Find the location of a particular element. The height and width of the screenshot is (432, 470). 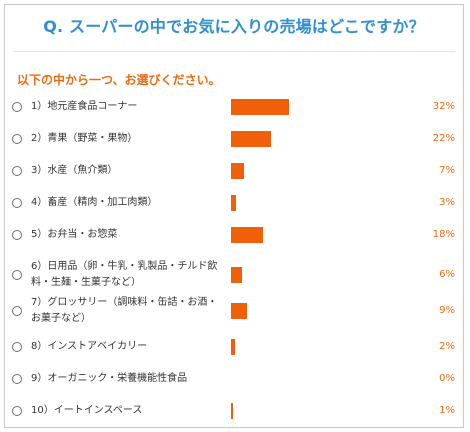

percent-label: 9% is located at coordinates (447, 310).